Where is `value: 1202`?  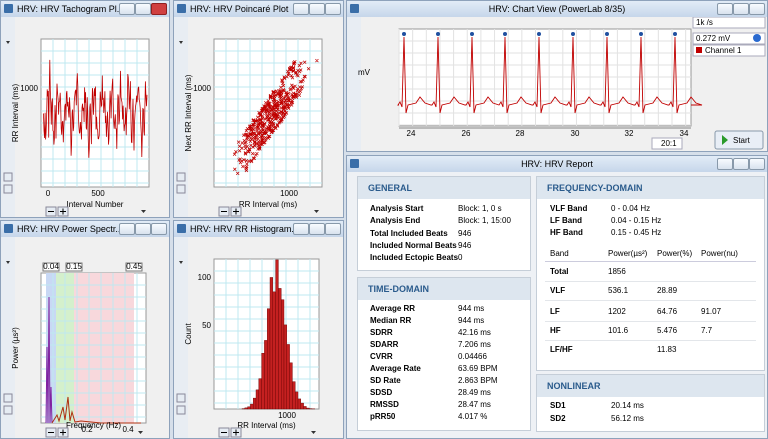 value: 1202 is located at coordinates (617, 311).